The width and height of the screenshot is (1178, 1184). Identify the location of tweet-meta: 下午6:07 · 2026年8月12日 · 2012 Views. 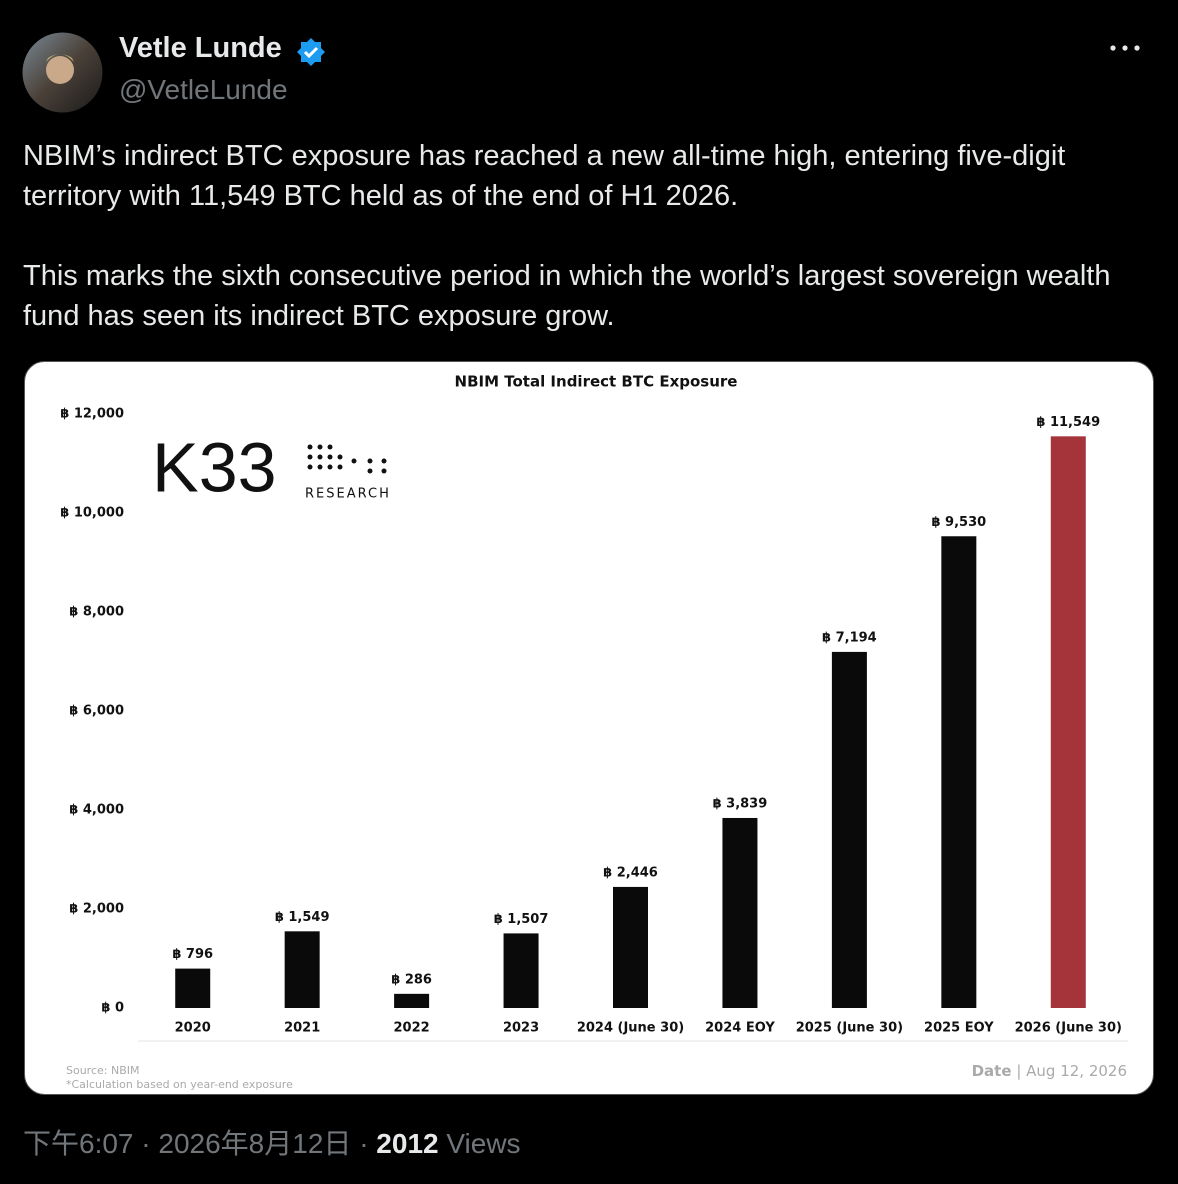
(272, 1142).